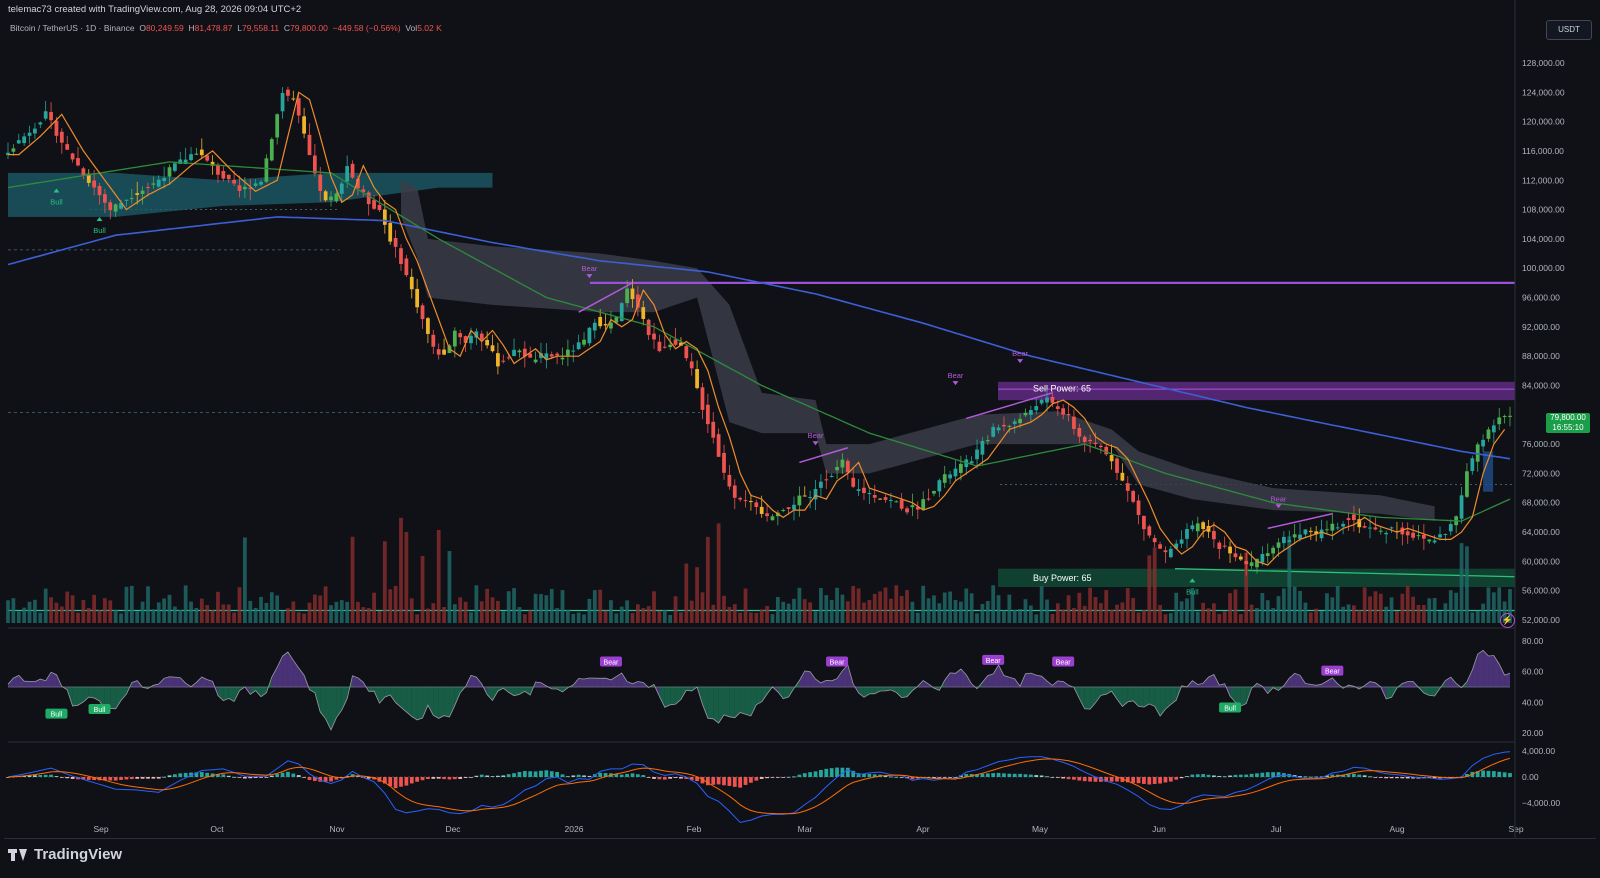  What do you see at coordinates (1507, 620) in the screenshot?
I see `alert-bolt-icon: ⚡` at bounding box center [1507, 620].